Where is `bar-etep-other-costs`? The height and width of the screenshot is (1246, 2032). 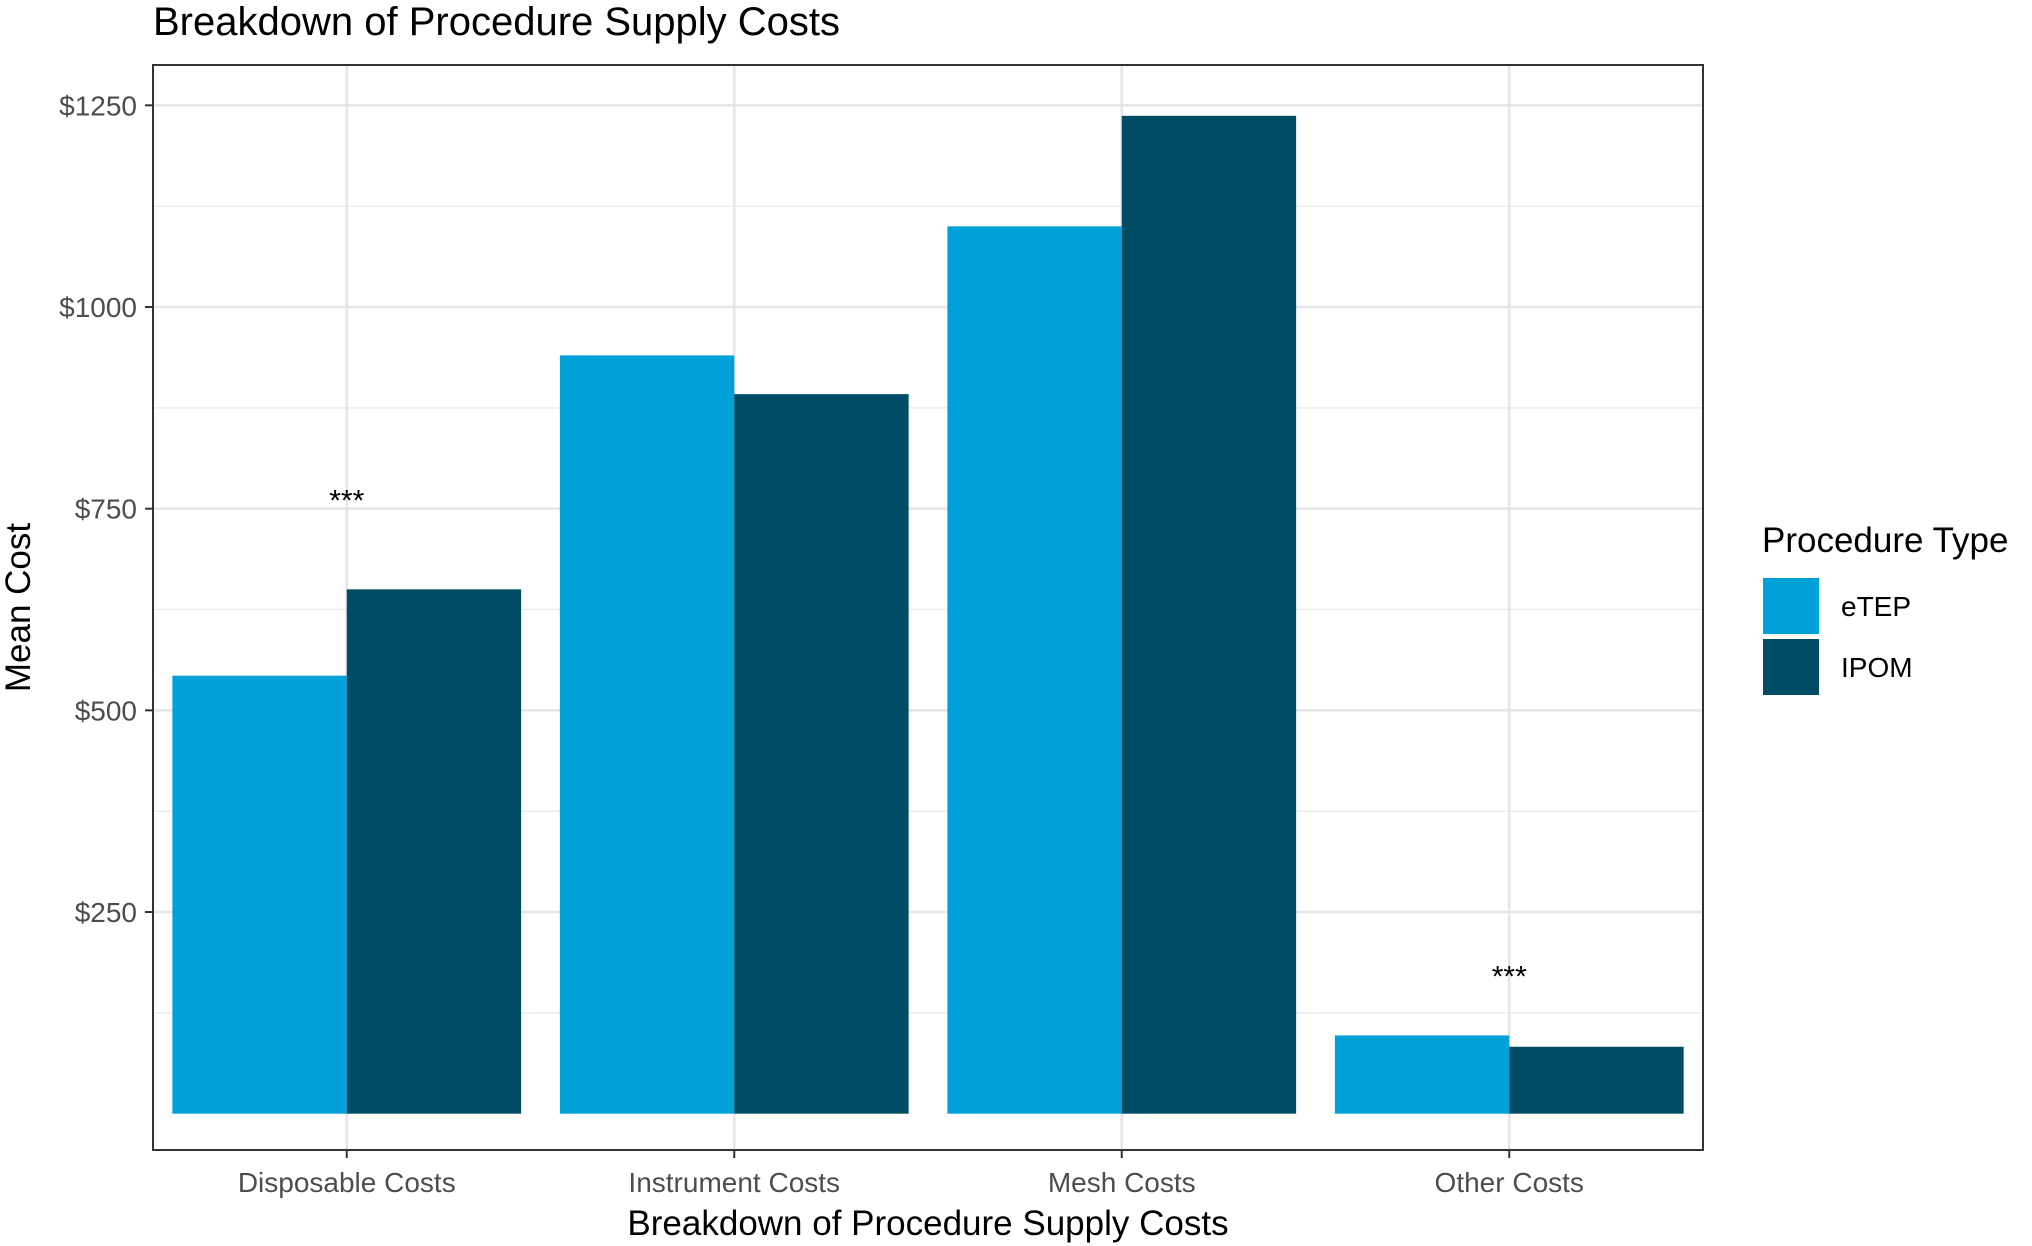 bar-etep-other-costs is located at coordinates (1422, 1074).